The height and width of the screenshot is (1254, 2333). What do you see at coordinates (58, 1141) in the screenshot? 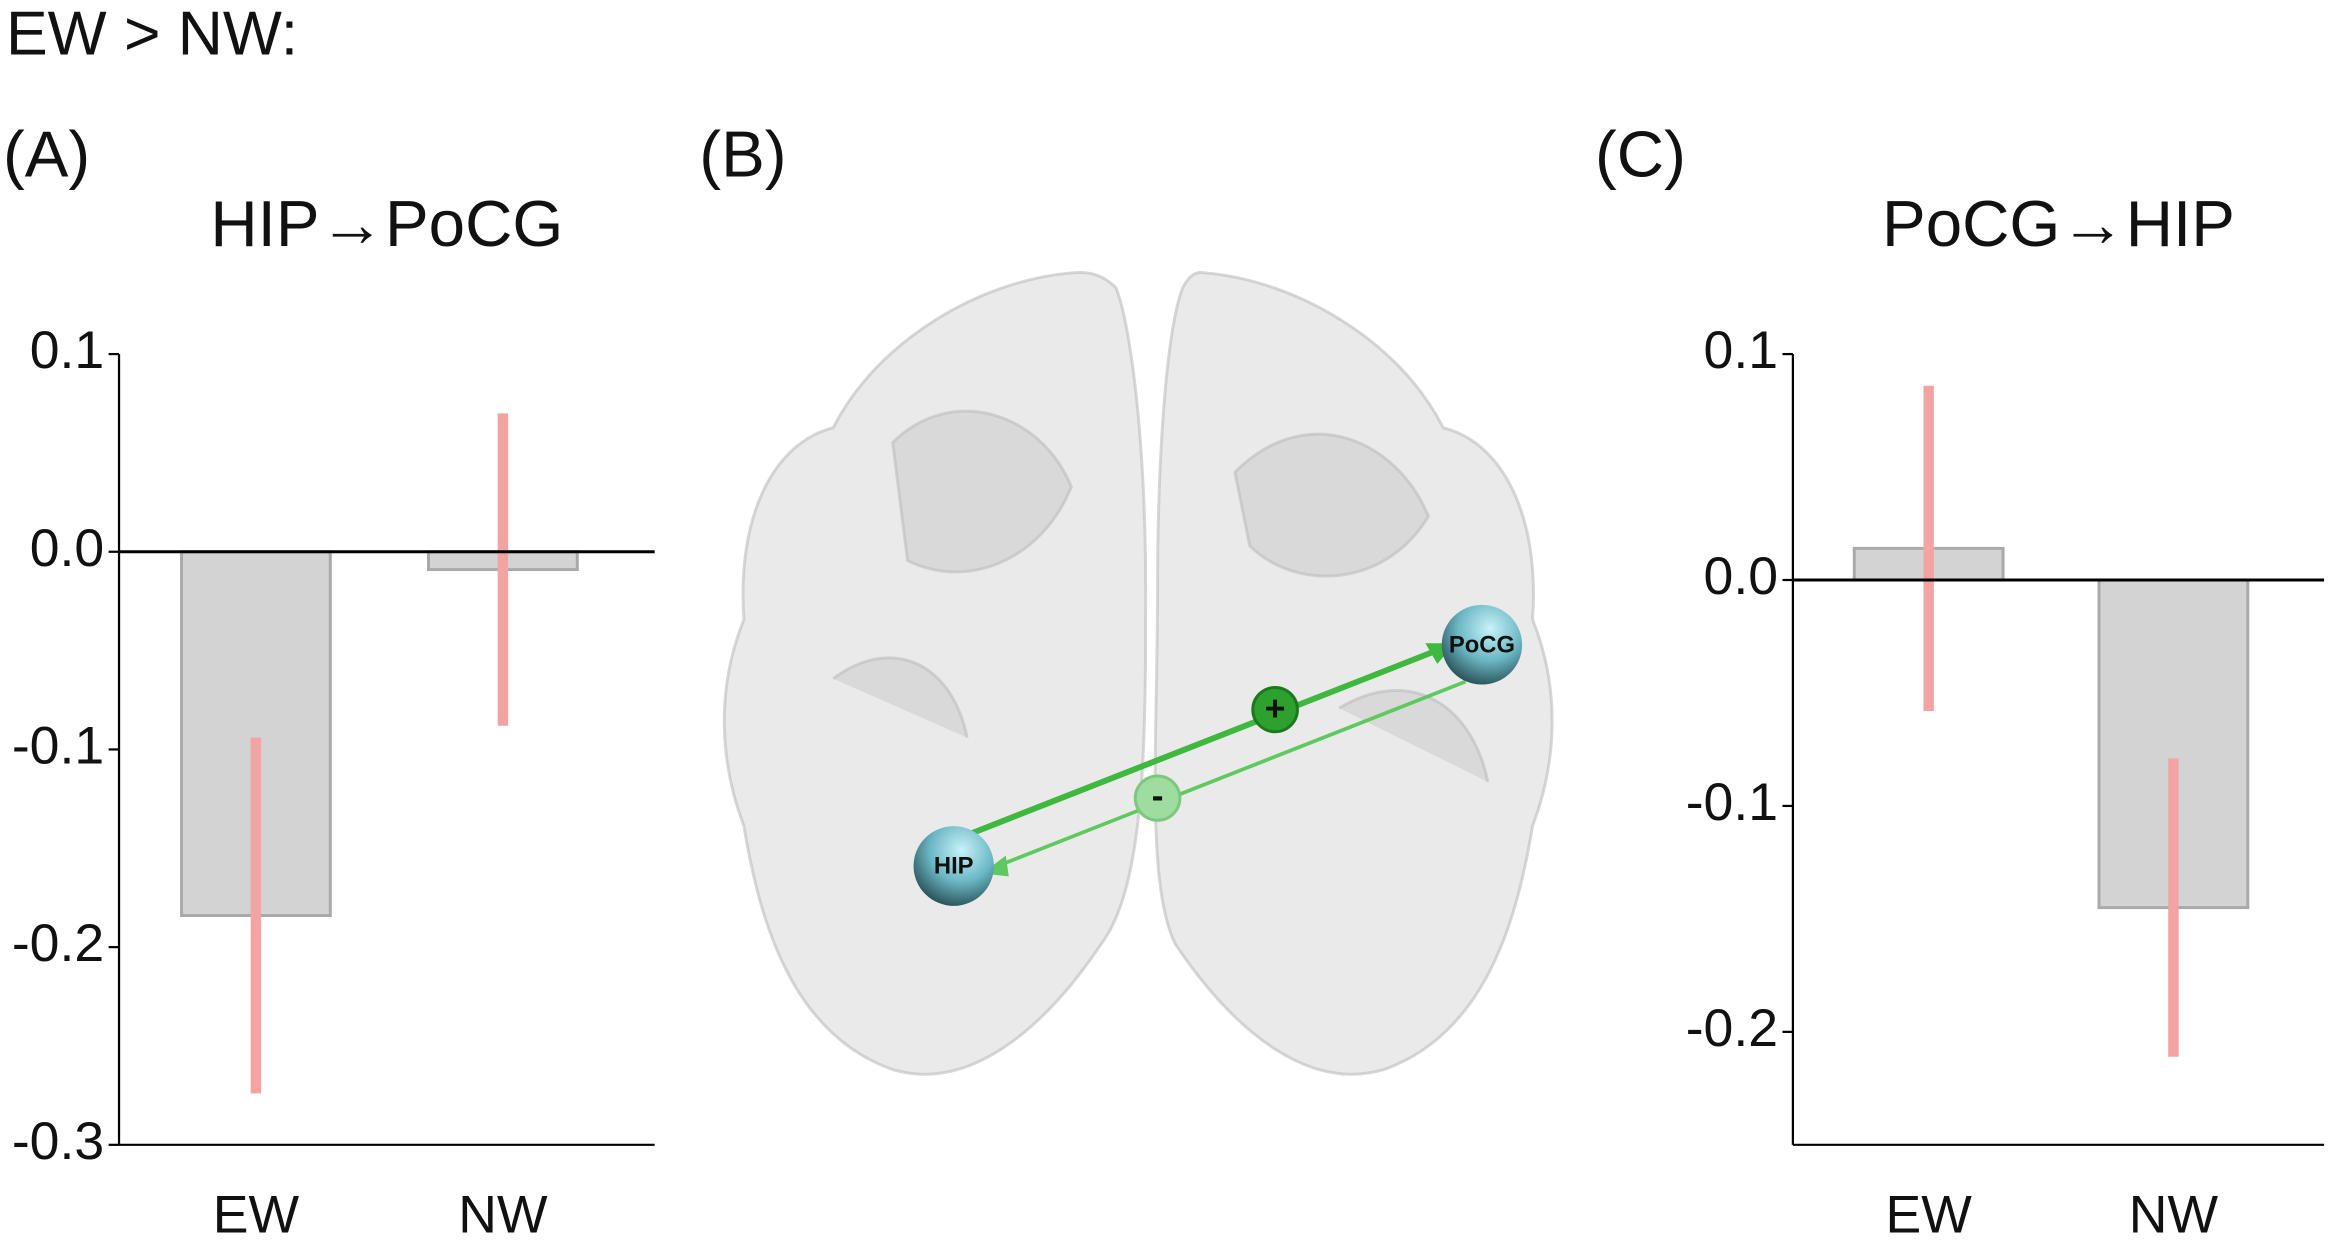
I see `y-tick-label: -0.3` at bounding box center [58, 1141].